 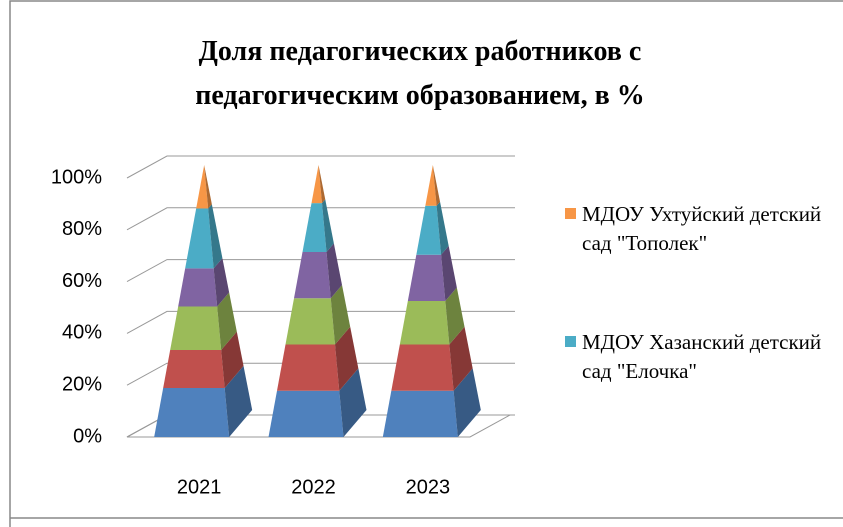 I want to click on y-tick-label: 0%, so click(x=87, y=436).